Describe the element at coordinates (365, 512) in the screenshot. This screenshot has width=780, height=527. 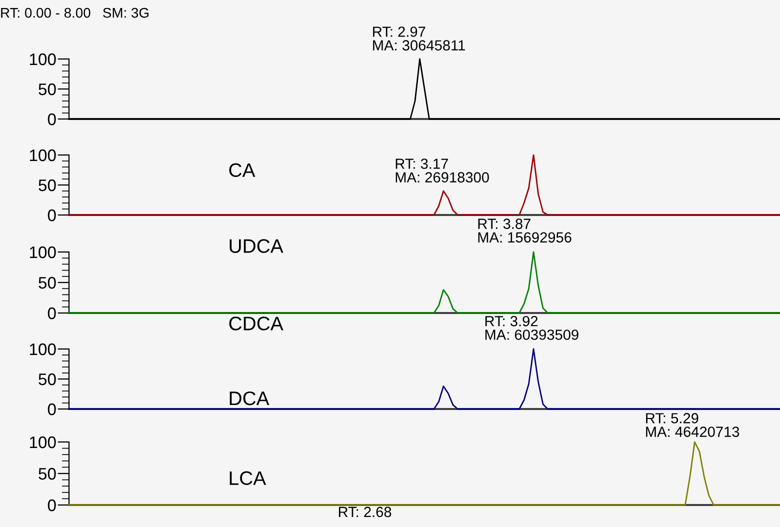
I see `text: RT: 2.68` at that location.